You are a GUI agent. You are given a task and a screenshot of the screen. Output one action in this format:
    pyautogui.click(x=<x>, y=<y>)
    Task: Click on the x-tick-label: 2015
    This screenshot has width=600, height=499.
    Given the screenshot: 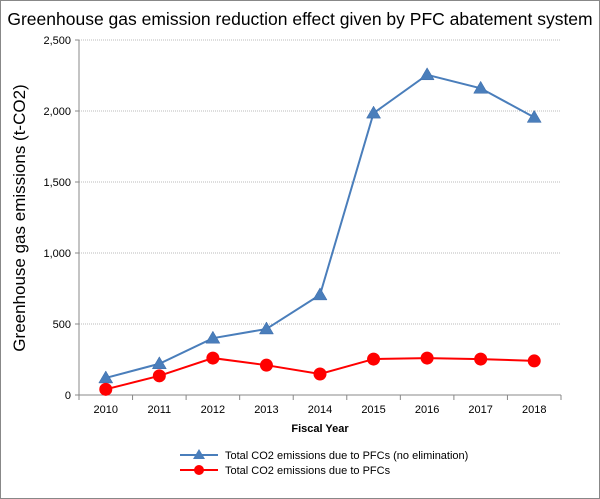 What is the action you would take?
    pyautogui.click(x=373, y=410)
    